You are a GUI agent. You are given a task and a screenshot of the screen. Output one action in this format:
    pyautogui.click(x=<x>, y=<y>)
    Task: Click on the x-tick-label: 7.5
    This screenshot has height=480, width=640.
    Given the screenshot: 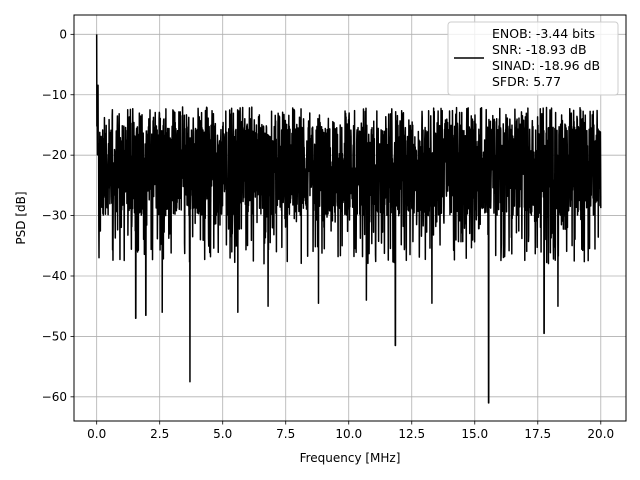 What is the action you would take?
    pyautogui.click(x=285, y=434)
    